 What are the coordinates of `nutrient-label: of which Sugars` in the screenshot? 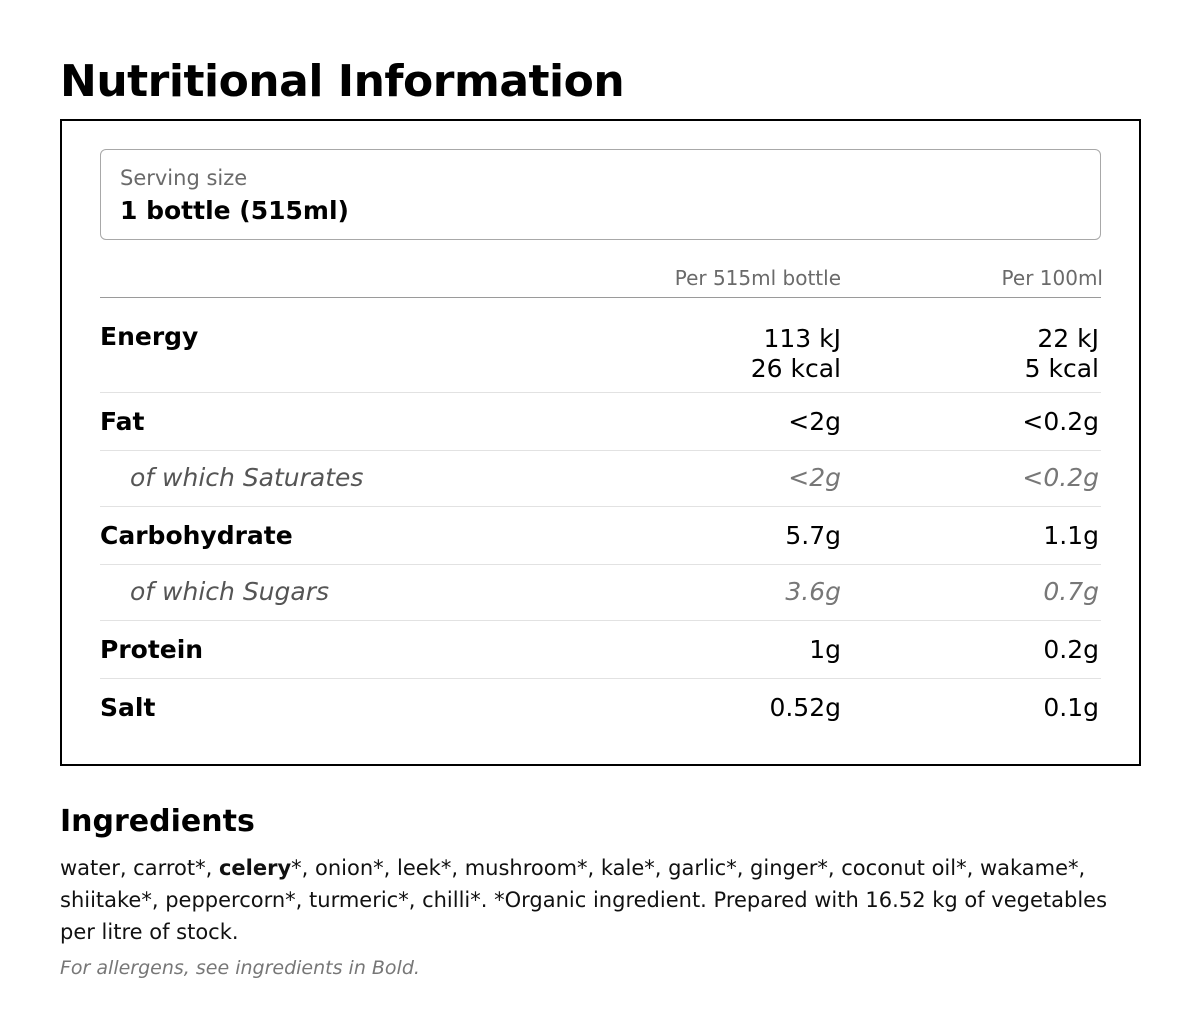 It's located at (230, 591).